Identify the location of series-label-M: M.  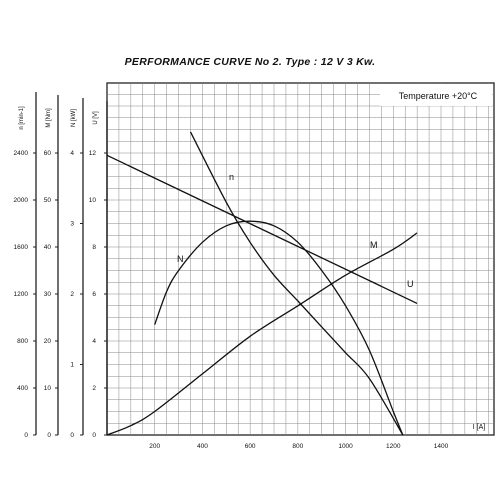
(374, 245).